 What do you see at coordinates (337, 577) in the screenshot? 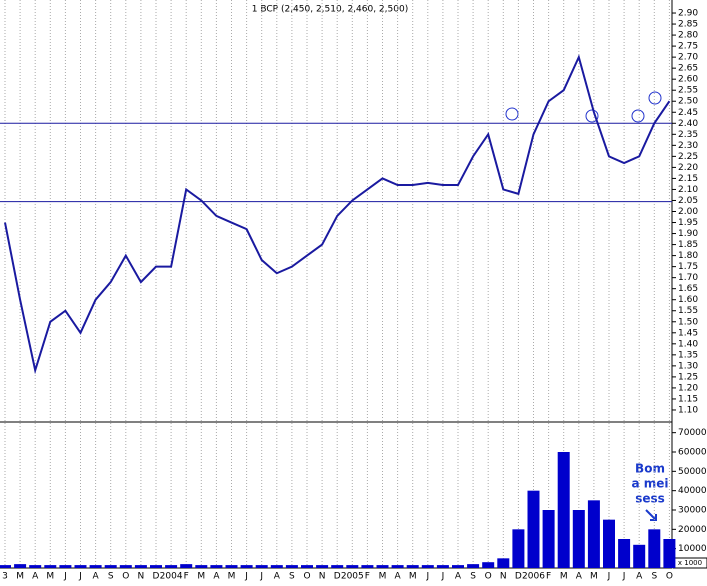
I see `x-tick-label: D` at bounding box center [337, 577].